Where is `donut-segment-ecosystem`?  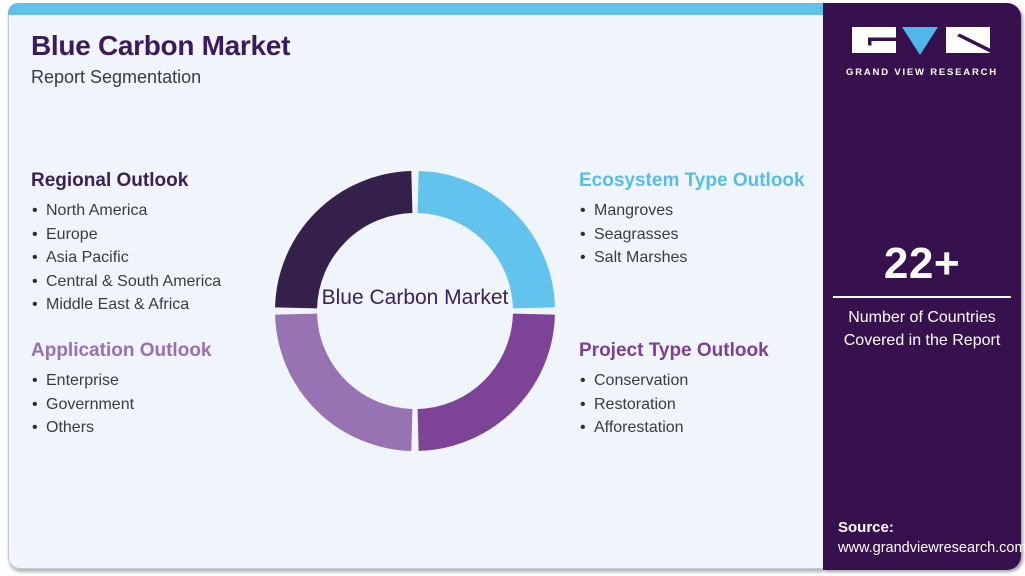 donut-segment-ecosystem is located at coordinates (485, 240).